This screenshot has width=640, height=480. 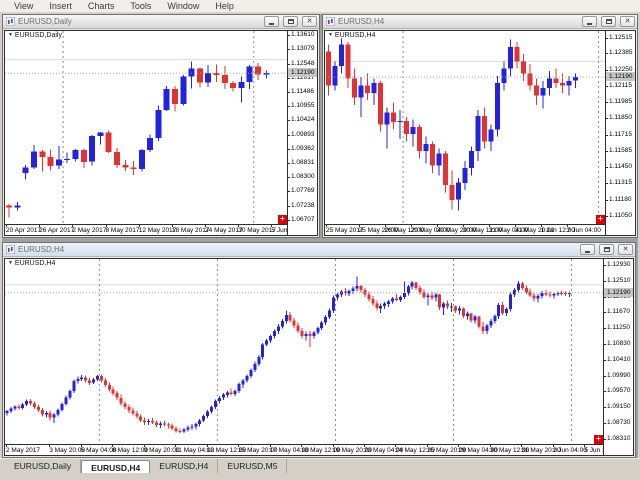 I want to click on time-tick-label: 26 May 12:00, so click(x=404, y=229).